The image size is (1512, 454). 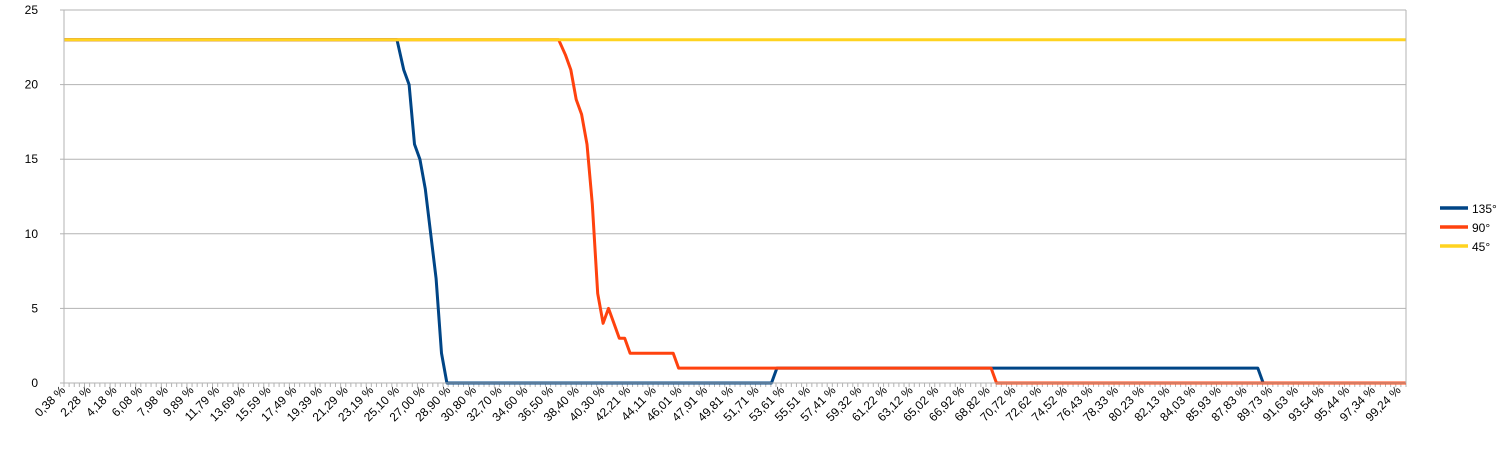 What do you see at coordinates (1468, 228) in the screenshot?
I see `legend: 135° 90° 45°` at bounding box center [1468, 228].